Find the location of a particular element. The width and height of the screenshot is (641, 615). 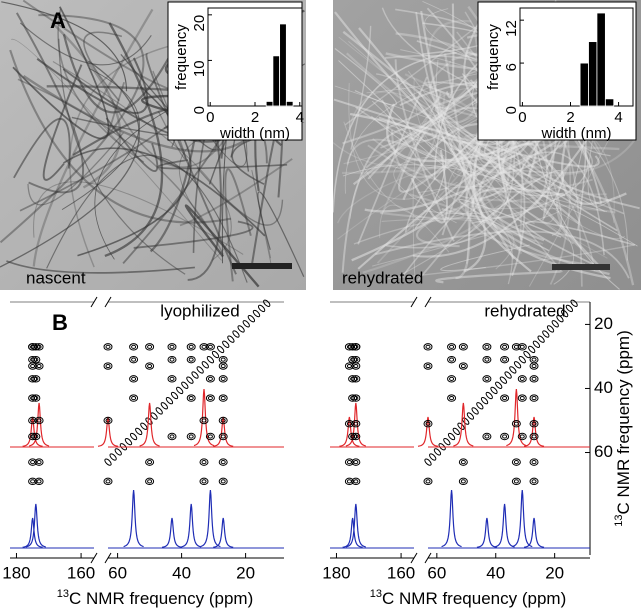

nmr-title: lyophilized is located at coordinates (199, 310).